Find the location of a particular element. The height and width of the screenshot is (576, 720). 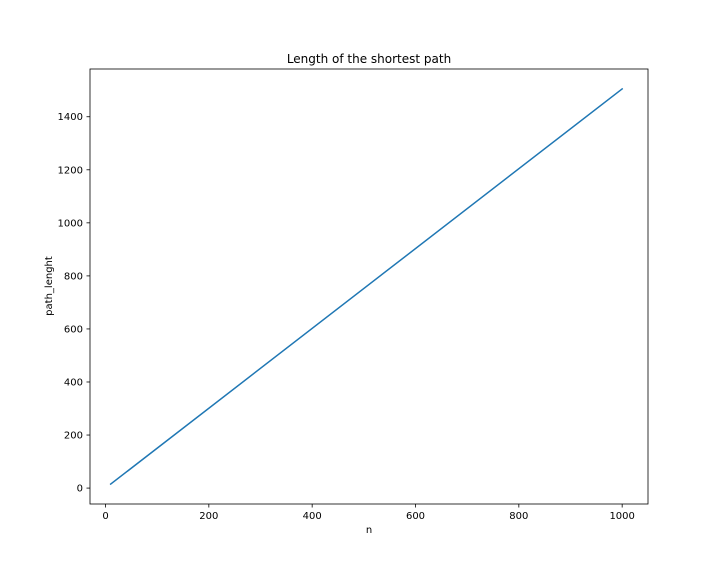

chart-title: Length of the shortest path is located at coordinates (369, 59).